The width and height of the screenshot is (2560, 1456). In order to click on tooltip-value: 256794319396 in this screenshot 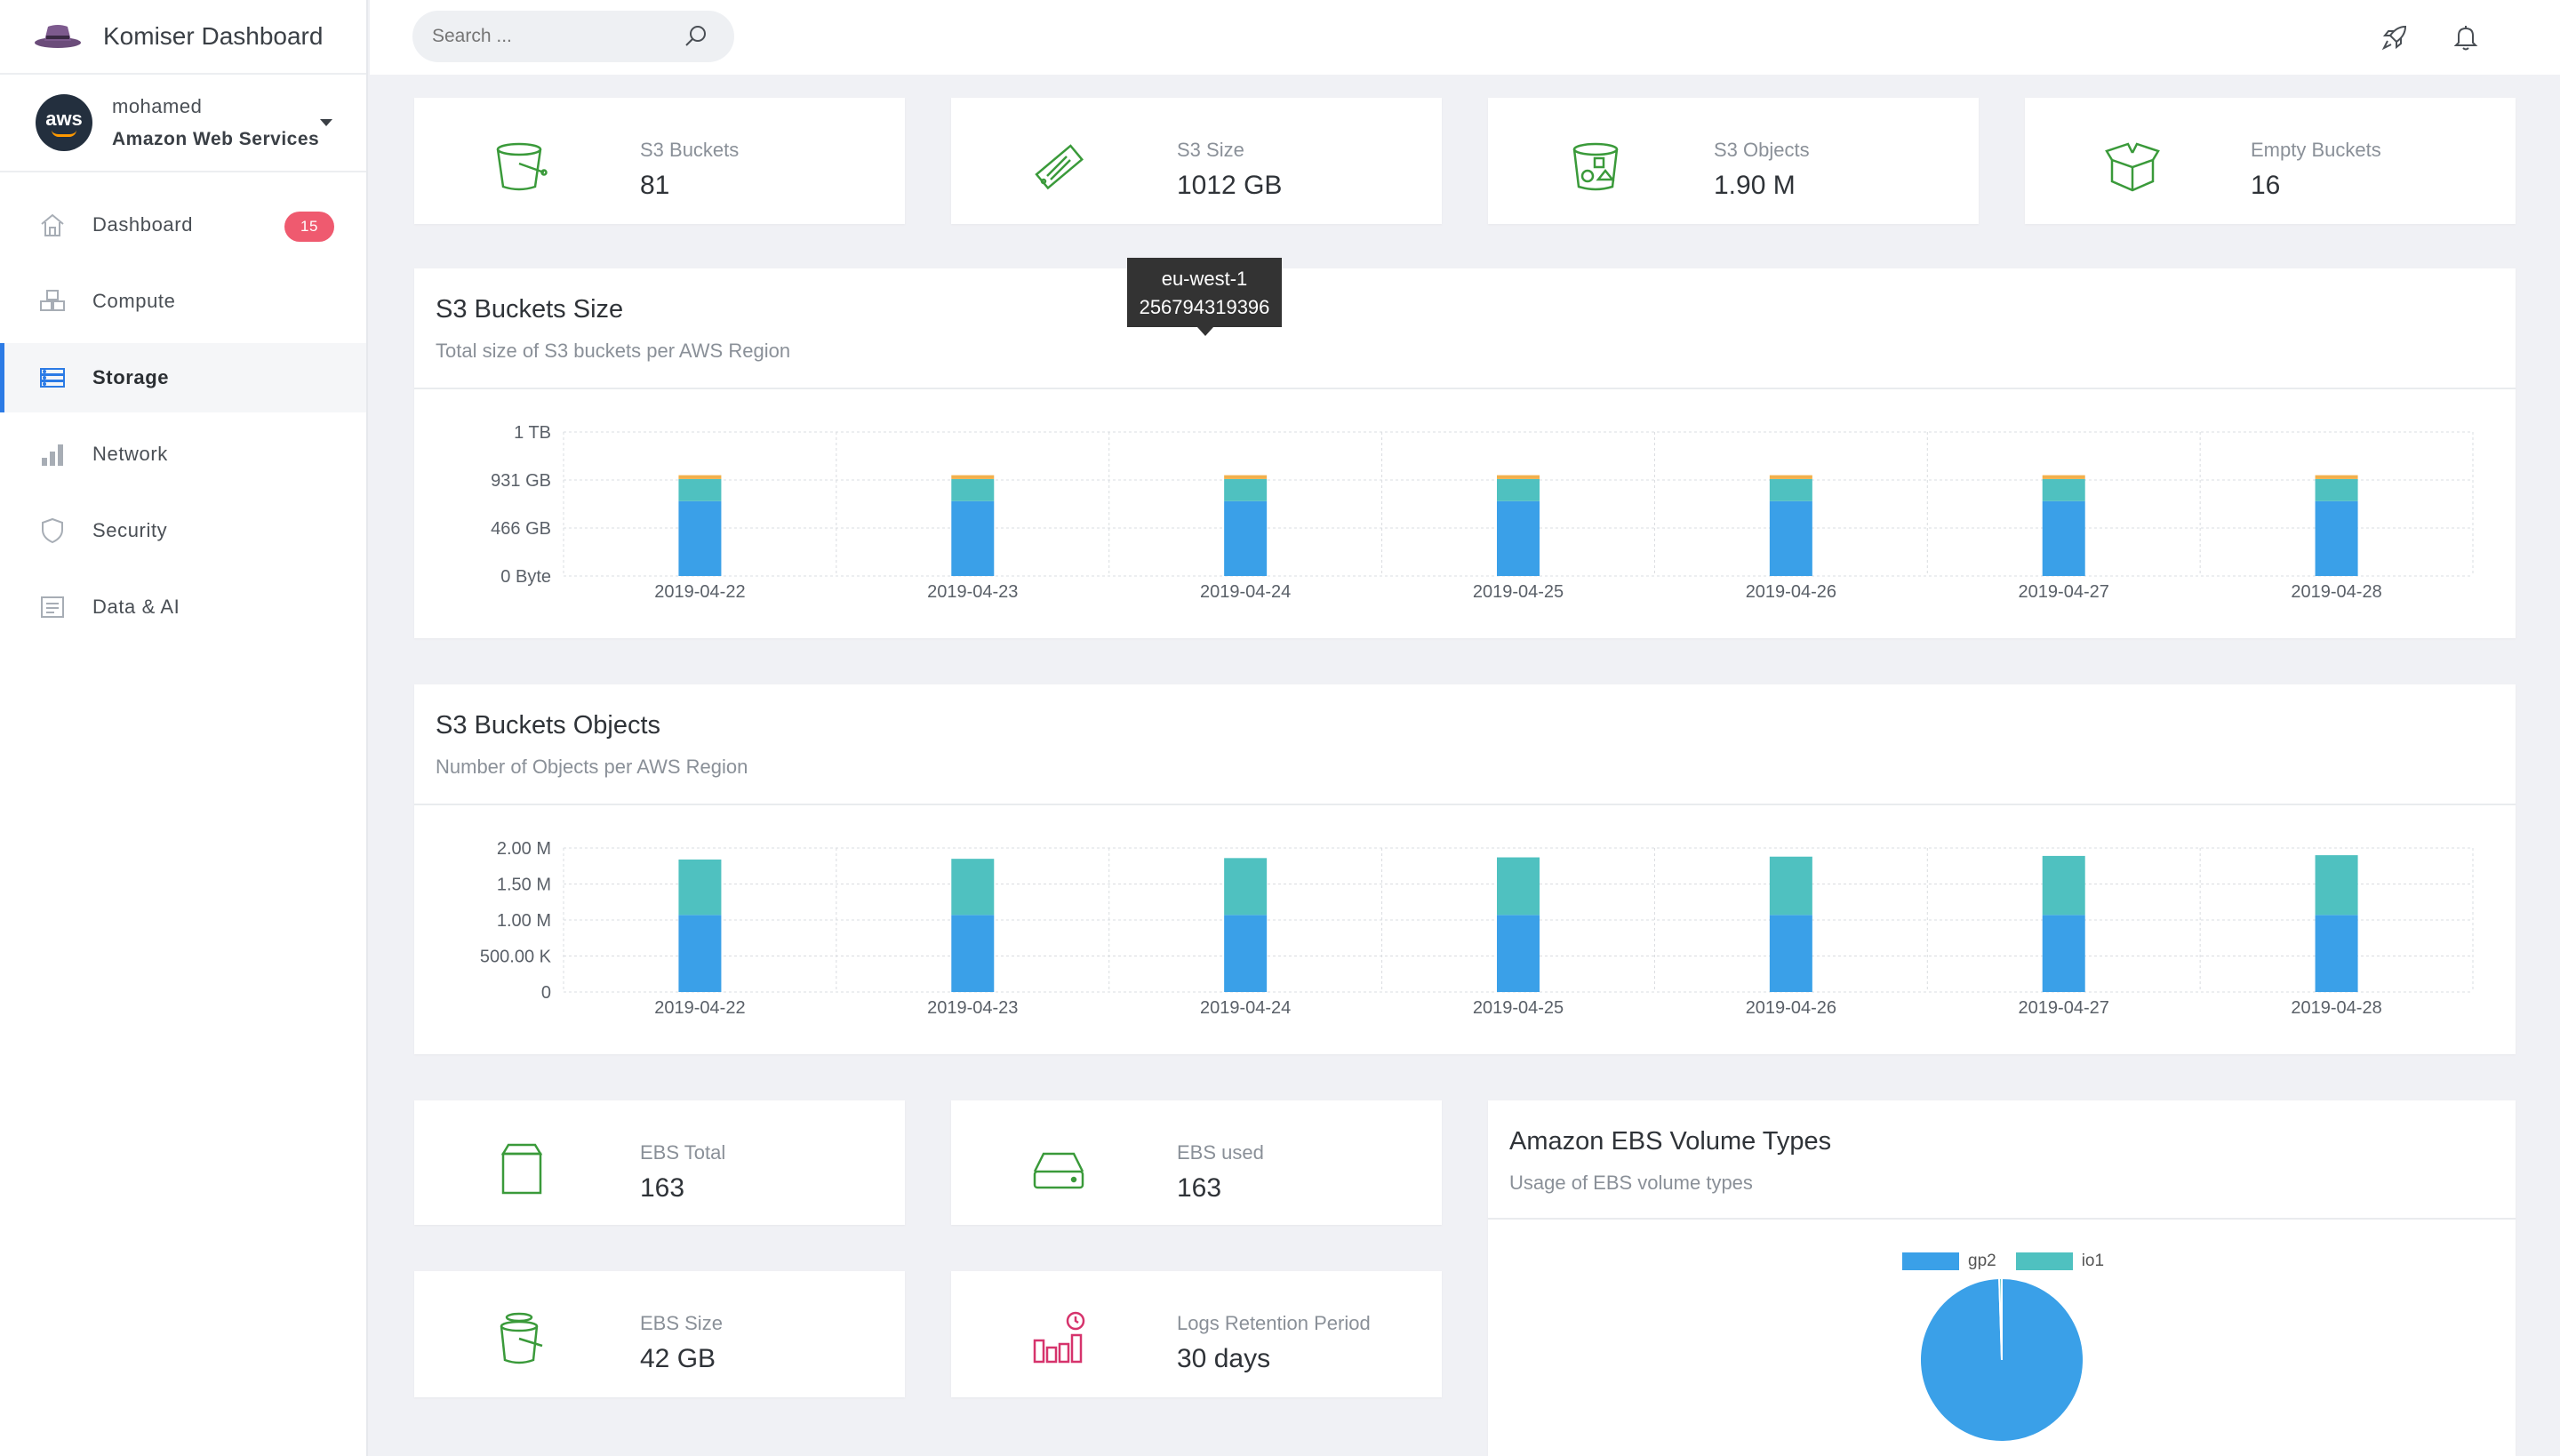, I will do `click(1204, 307)`.